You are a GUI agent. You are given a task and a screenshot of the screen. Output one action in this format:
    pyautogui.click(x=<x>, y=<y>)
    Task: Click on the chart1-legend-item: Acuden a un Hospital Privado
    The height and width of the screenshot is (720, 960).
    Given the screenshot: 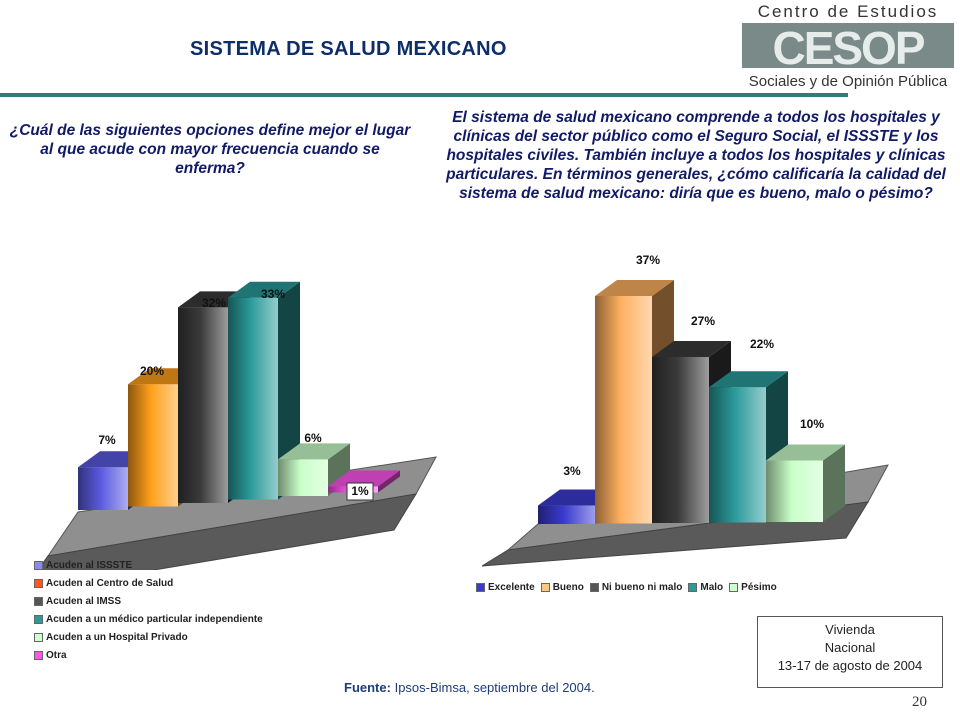 What is the action you would take?
    pyautogui.click(x=214, y=637)
    